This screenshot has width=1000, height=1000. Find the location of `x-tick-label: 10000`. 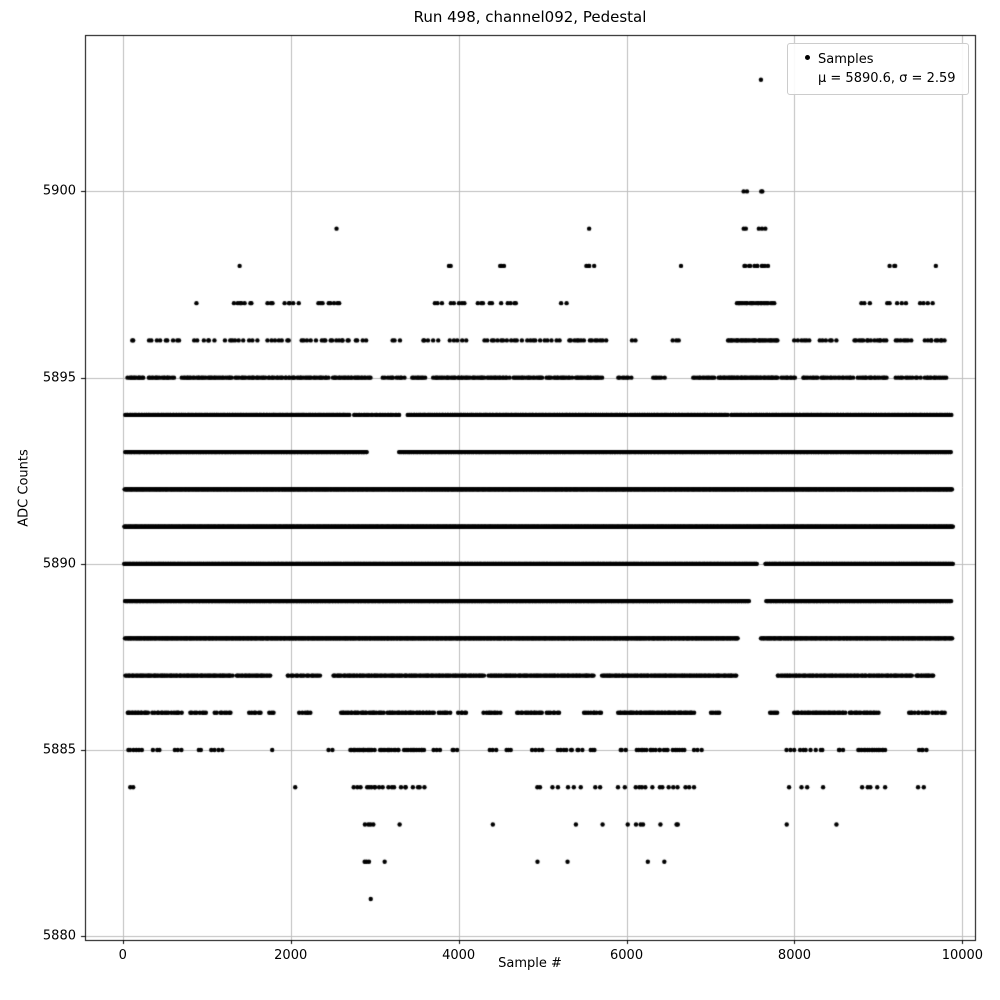

x-tick-label: 10000 is located at coordinates (962, 955).